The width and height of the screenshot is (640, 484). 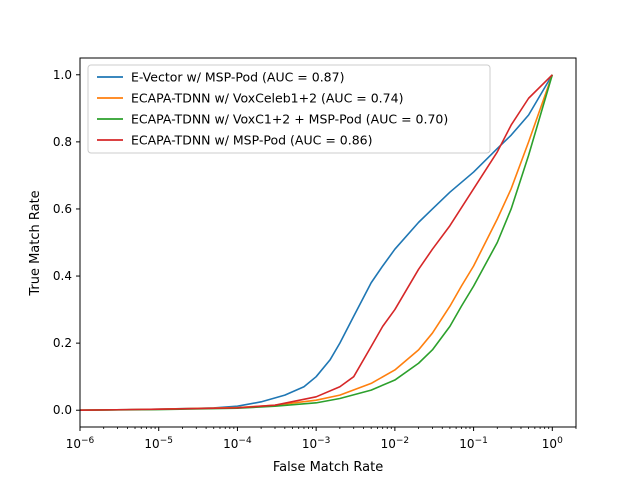 I want to click on y-axis-label: True Match Rate, so click(x=35, y=243).